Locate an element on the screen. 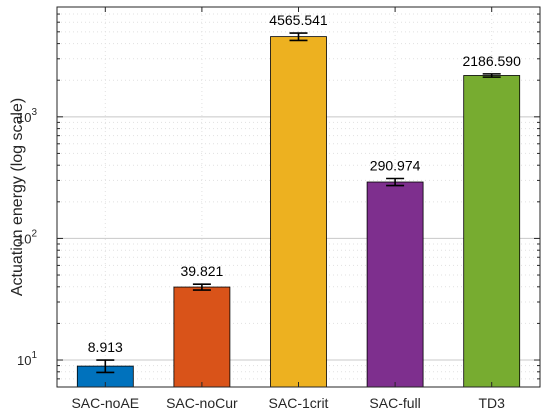  x-tick-label: TD3 is located at coordinates (491, 403).